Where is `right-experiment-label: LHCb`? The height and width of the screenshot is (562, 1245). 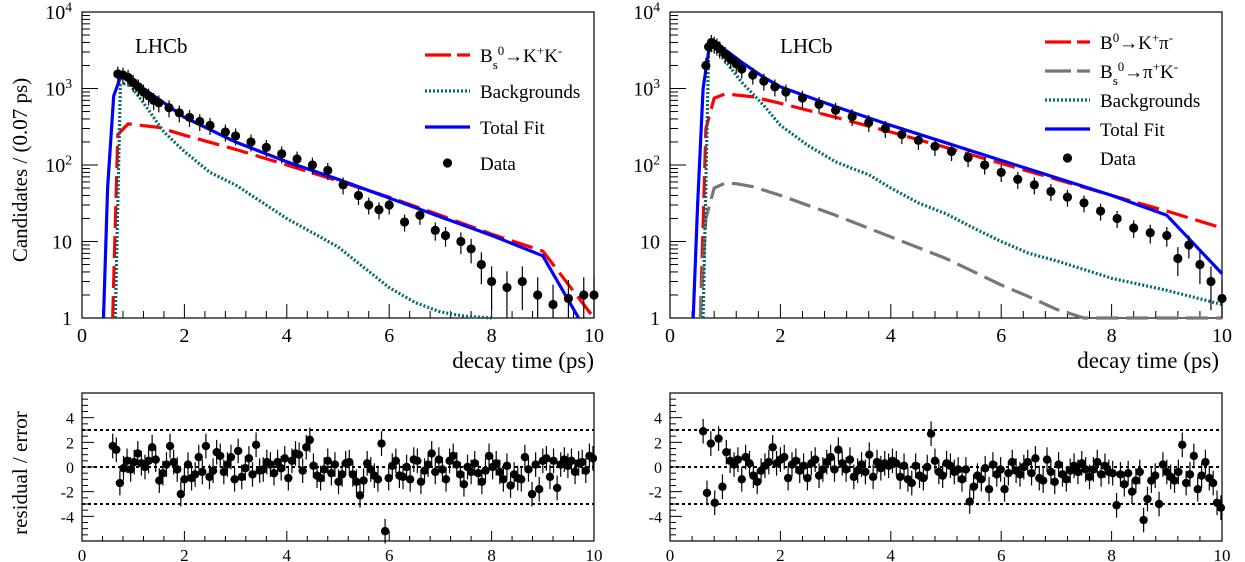
right-experiment-label: LHCb is located at coordinates (806, 46).